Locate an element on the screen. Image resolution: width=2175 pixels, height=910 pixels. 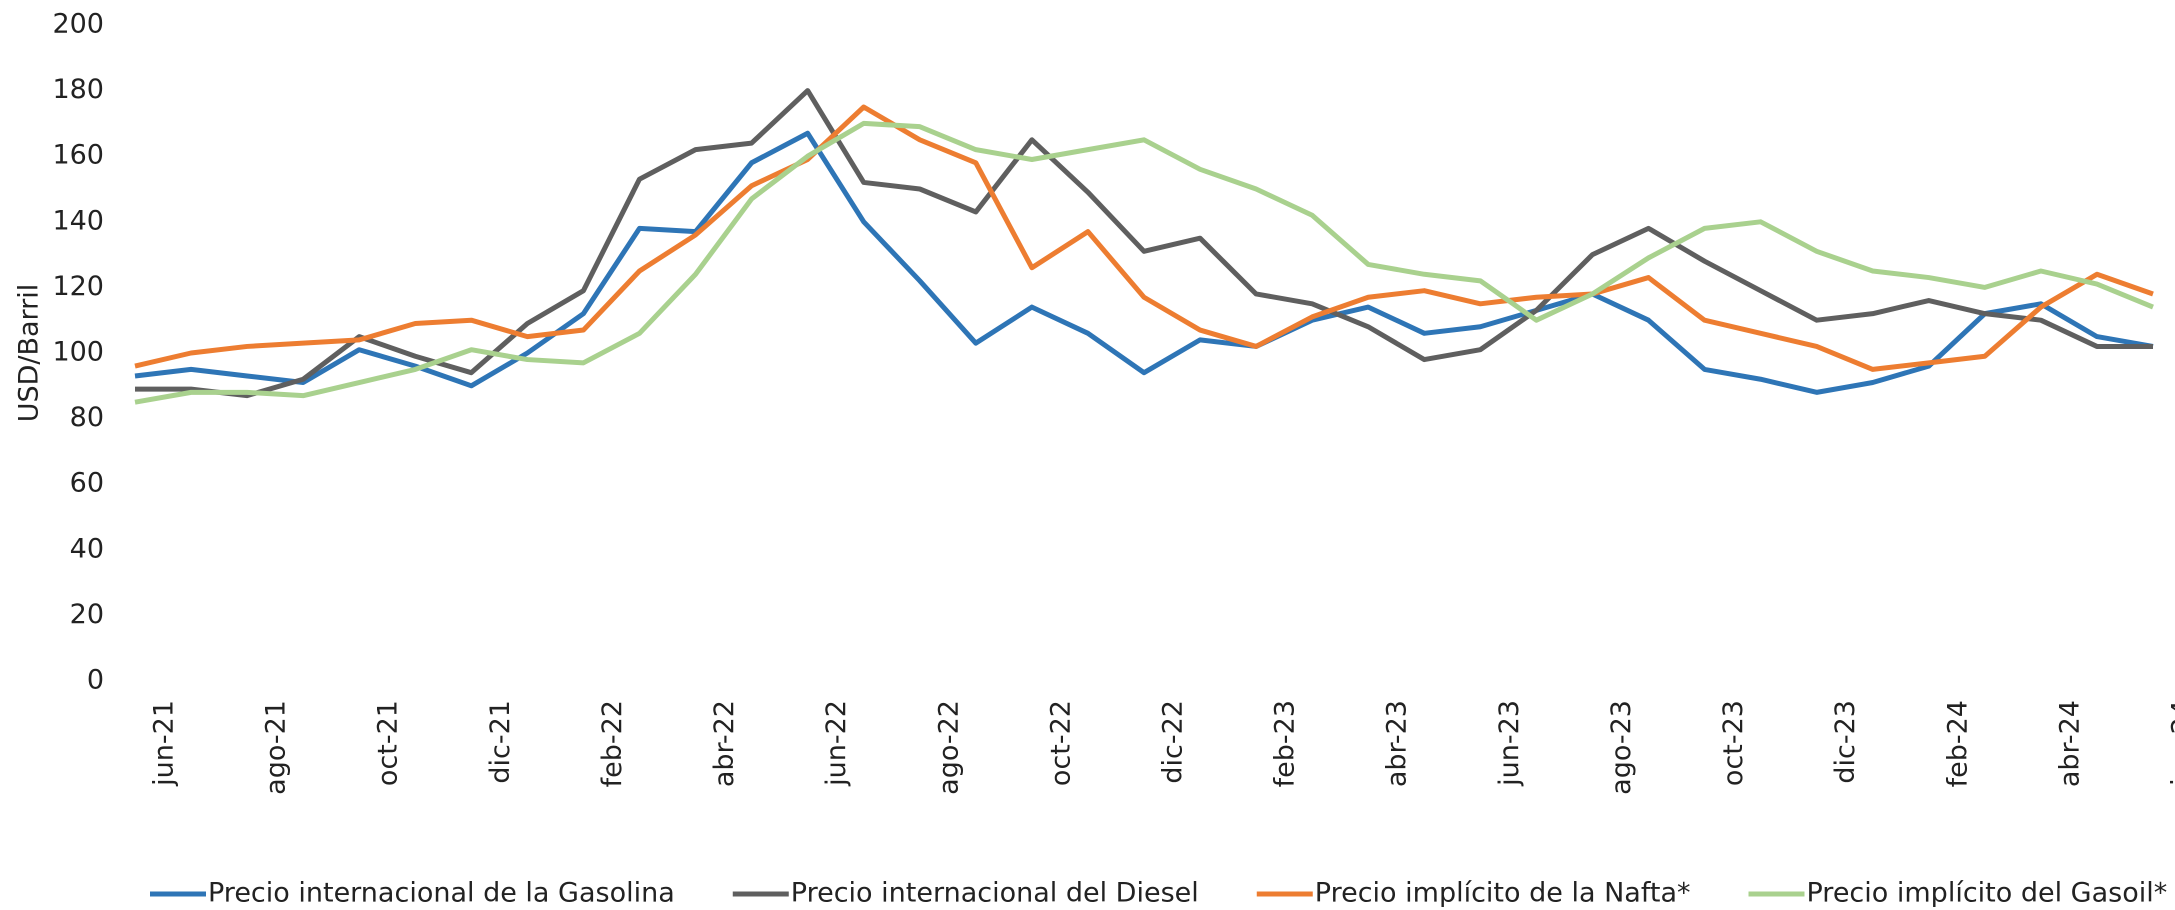
y-tick-label: 200 is located at coordinates (78, 24).